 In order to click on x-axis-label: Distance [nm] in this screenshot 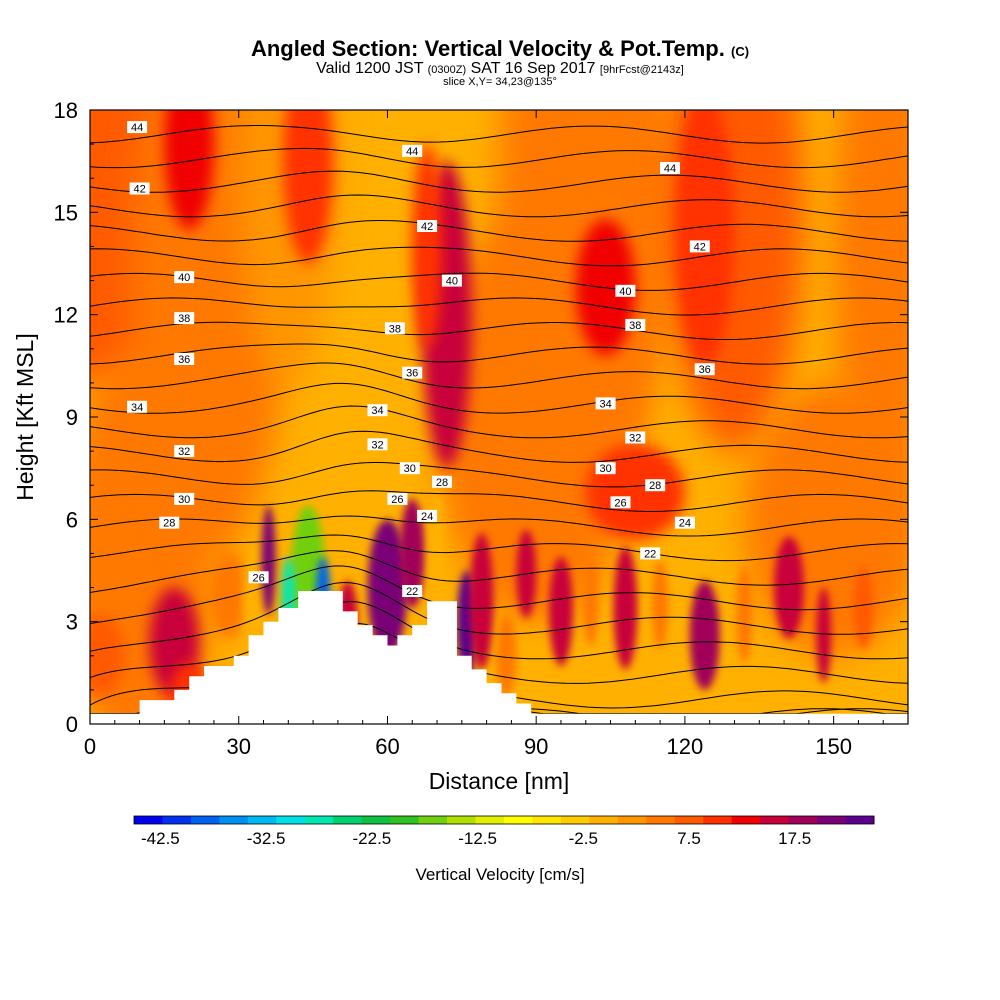, I will do `click(499, 781)`.